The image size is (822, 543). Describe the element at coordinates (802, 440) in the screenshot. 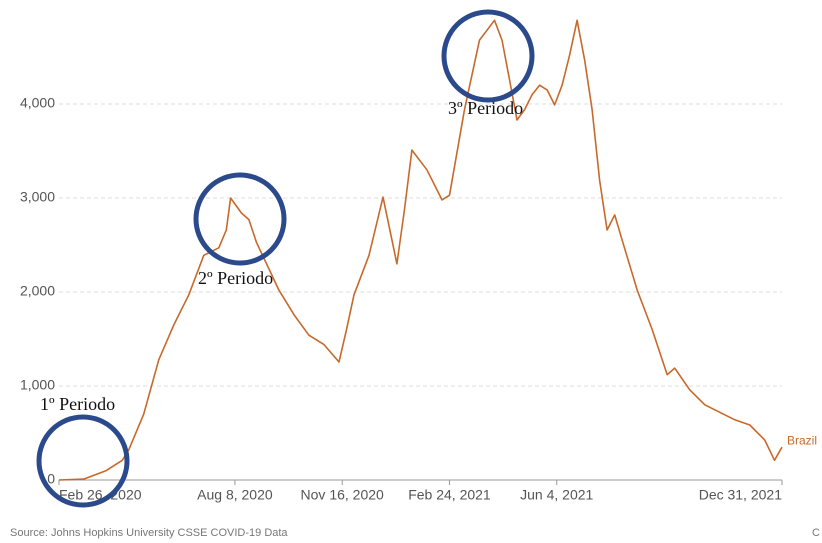

I see `series-label: Brazil` at that location.